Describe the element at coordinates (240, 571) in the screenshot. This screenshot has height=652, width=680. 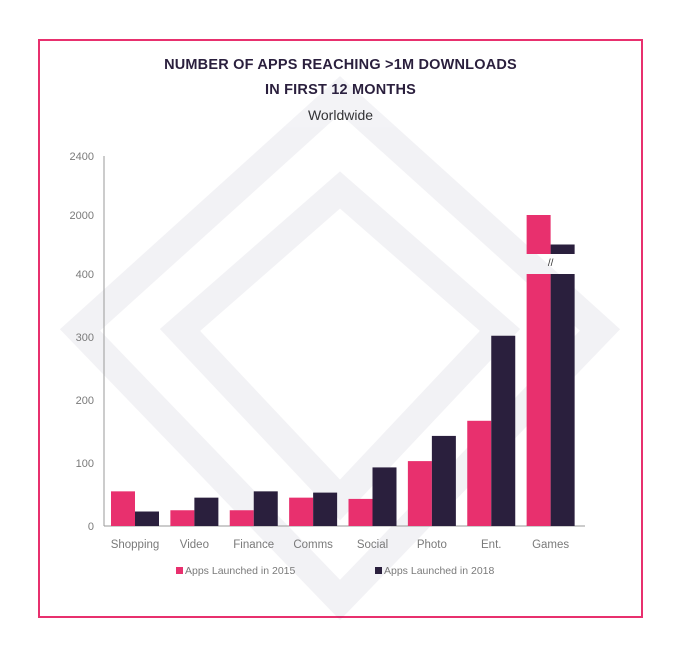
I see `legend-label-2015: Apps Launched in 2015` at that location.